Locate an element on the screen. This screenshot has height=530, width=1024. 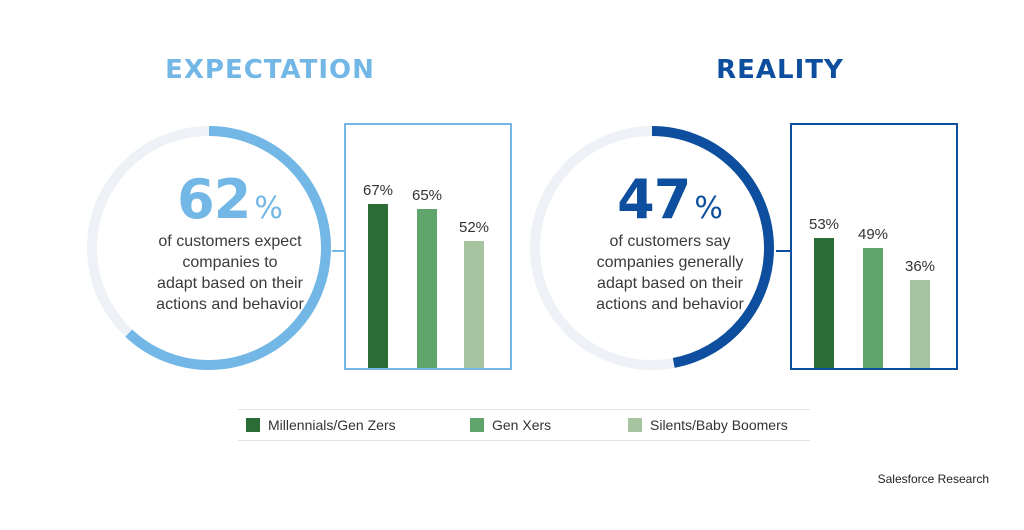
expectation-connector is located at coordinates (338, 251).